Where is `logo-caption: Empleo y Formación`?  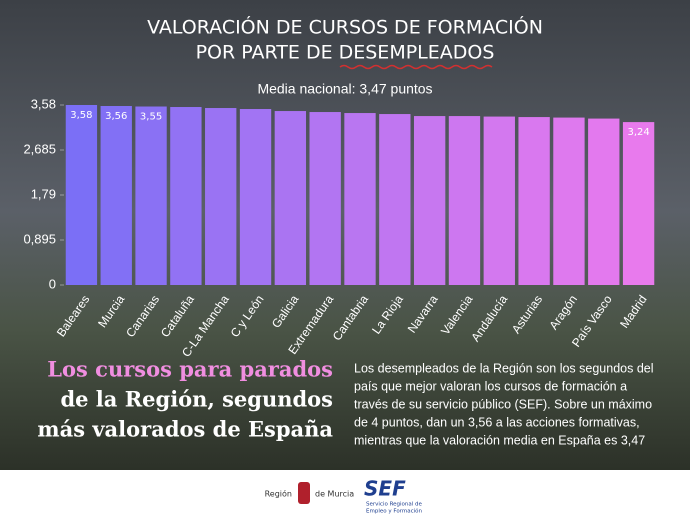 logo-caption: Empleo y Formación is located at coordinates (394, 511).